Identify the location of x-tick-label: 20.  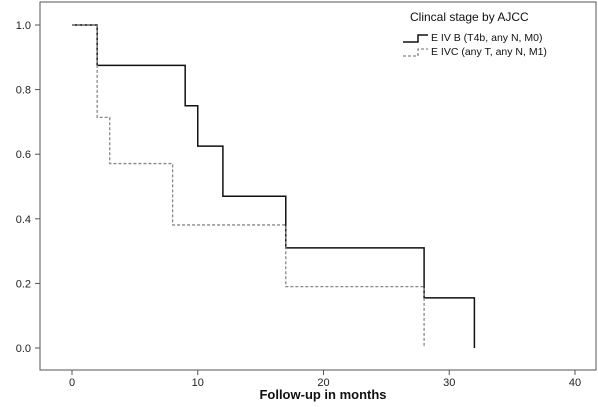
(323, 383).